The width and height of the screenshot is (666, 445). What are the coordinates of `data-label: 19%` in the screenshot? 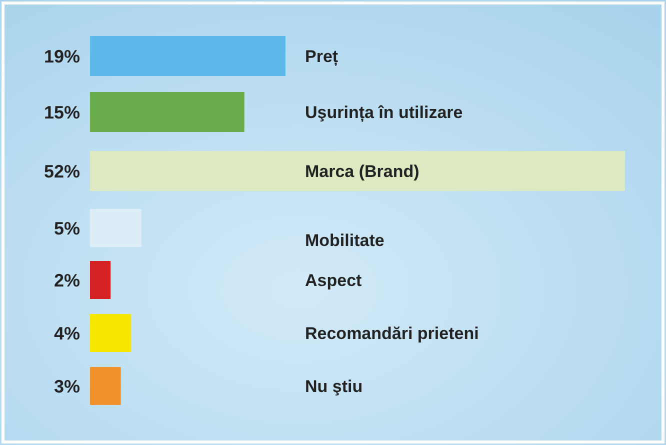 It's located at (62, 56).